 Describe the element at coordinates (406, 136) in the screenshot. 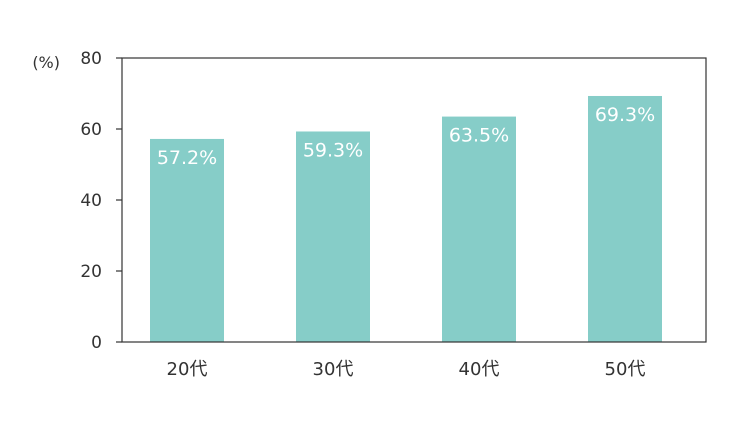

I see `data-labels: 57.2% 59.3% 63.5% 69.3%` at that location.